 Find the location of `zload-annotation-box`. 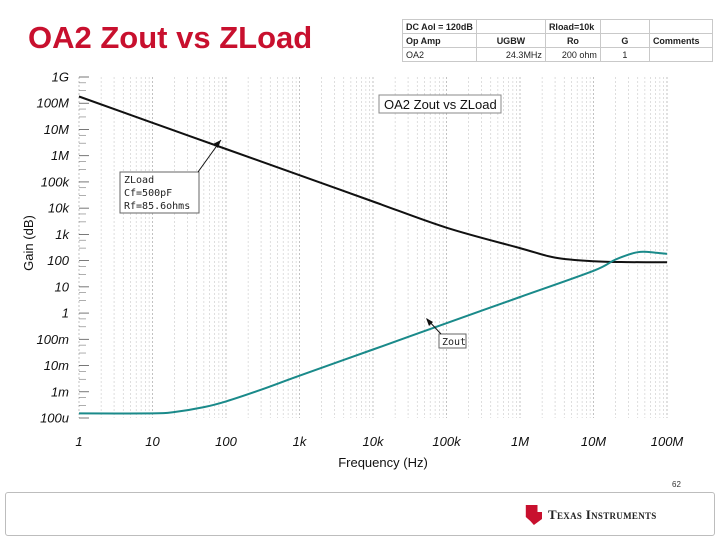

zload-annotation-box is located at coordinates (159, 192).